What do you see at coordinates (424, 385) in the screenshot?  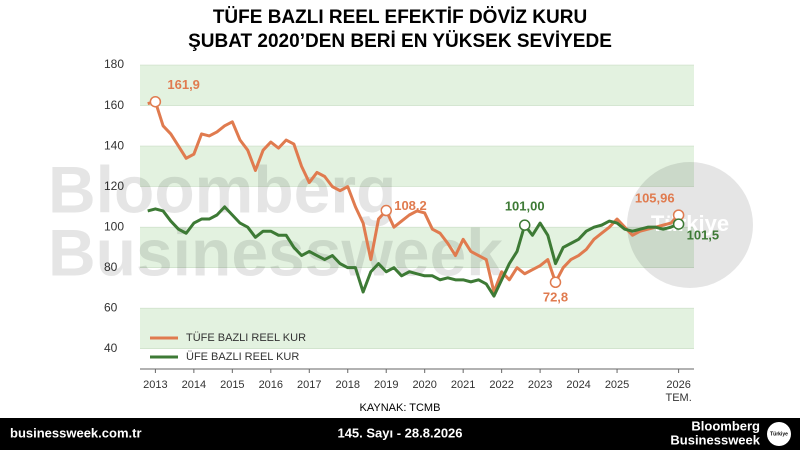 I see `x-tick-label: 2020` at bounding box center [424, 385].